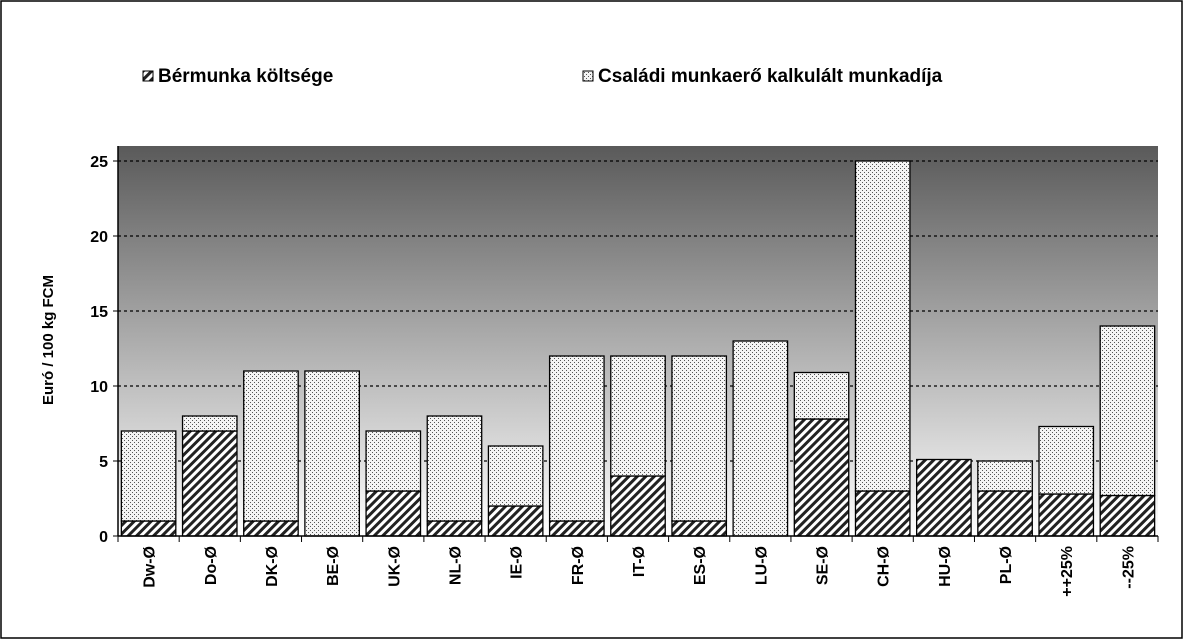  What do you see at coordinates (103, 462) in the screenshot?
I see `y-tick-label: 5` at bounding box center [103, 462].